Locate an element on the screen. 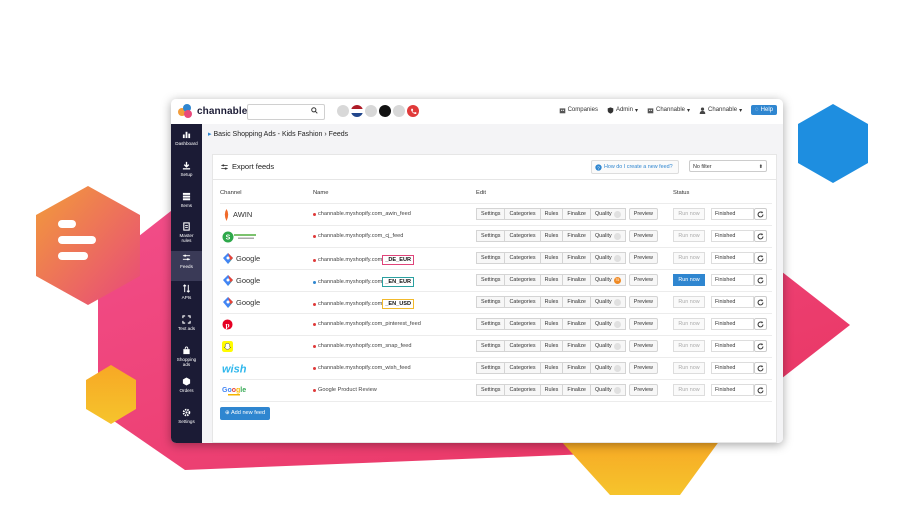 Image resolution: width=900 pixels, height=506 pixels. admin-menu: Admin ▾ is located at coordinates (622, 110).